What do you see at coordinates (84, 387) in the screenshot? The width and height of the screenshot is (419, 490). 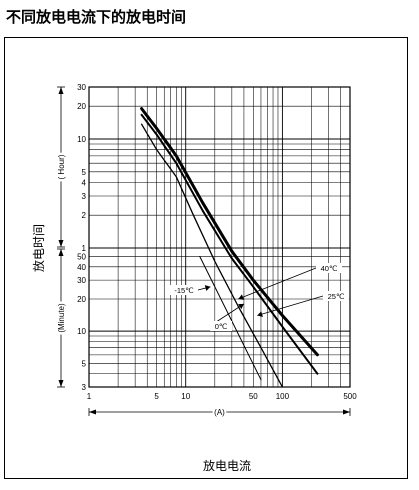 I see `y-minute-tick-label: 3` at bounding box center [84, 387].